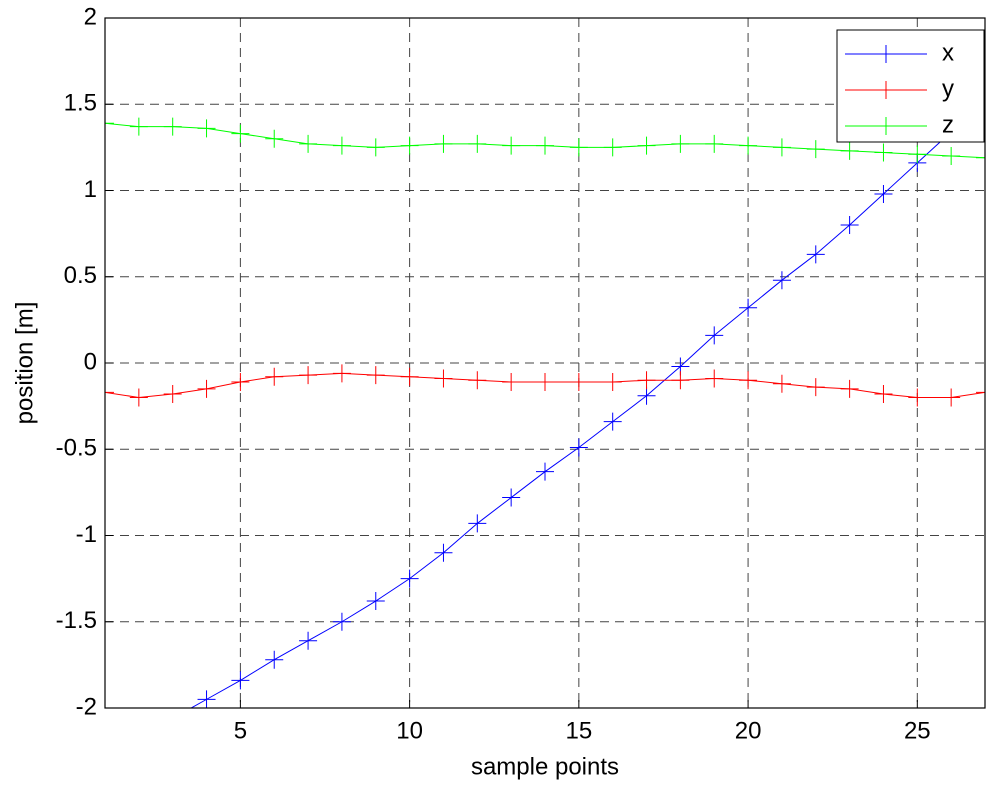 The height and width of the screenshot is (789, 1000). I want to click on x-tick-label: 20, so click(748, 730).